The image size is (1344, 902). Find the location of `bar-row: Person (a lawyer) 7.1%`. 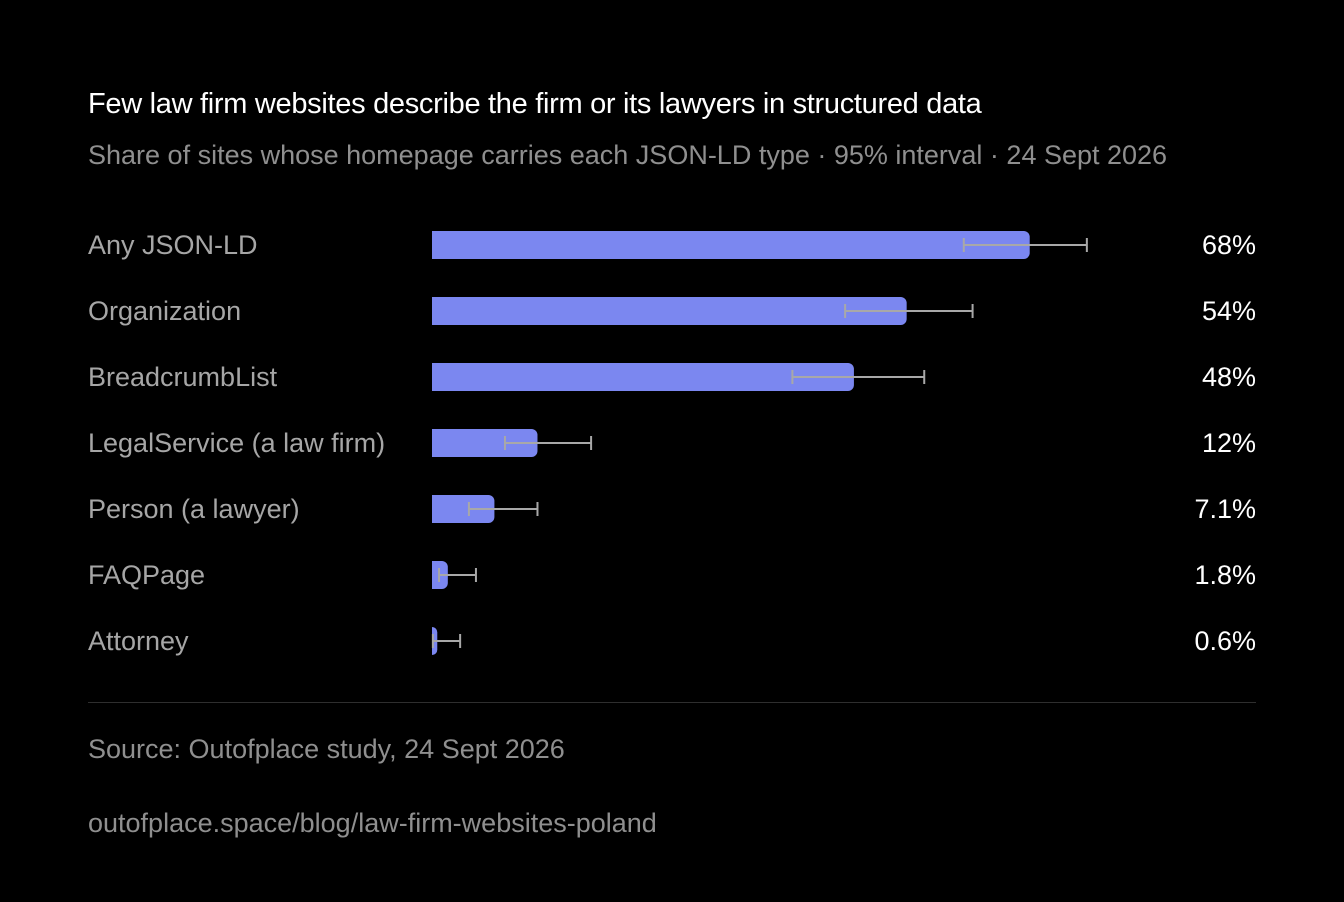

bar-row: Person (a lawyer) 7.1% is located at coordinates (672, 509).